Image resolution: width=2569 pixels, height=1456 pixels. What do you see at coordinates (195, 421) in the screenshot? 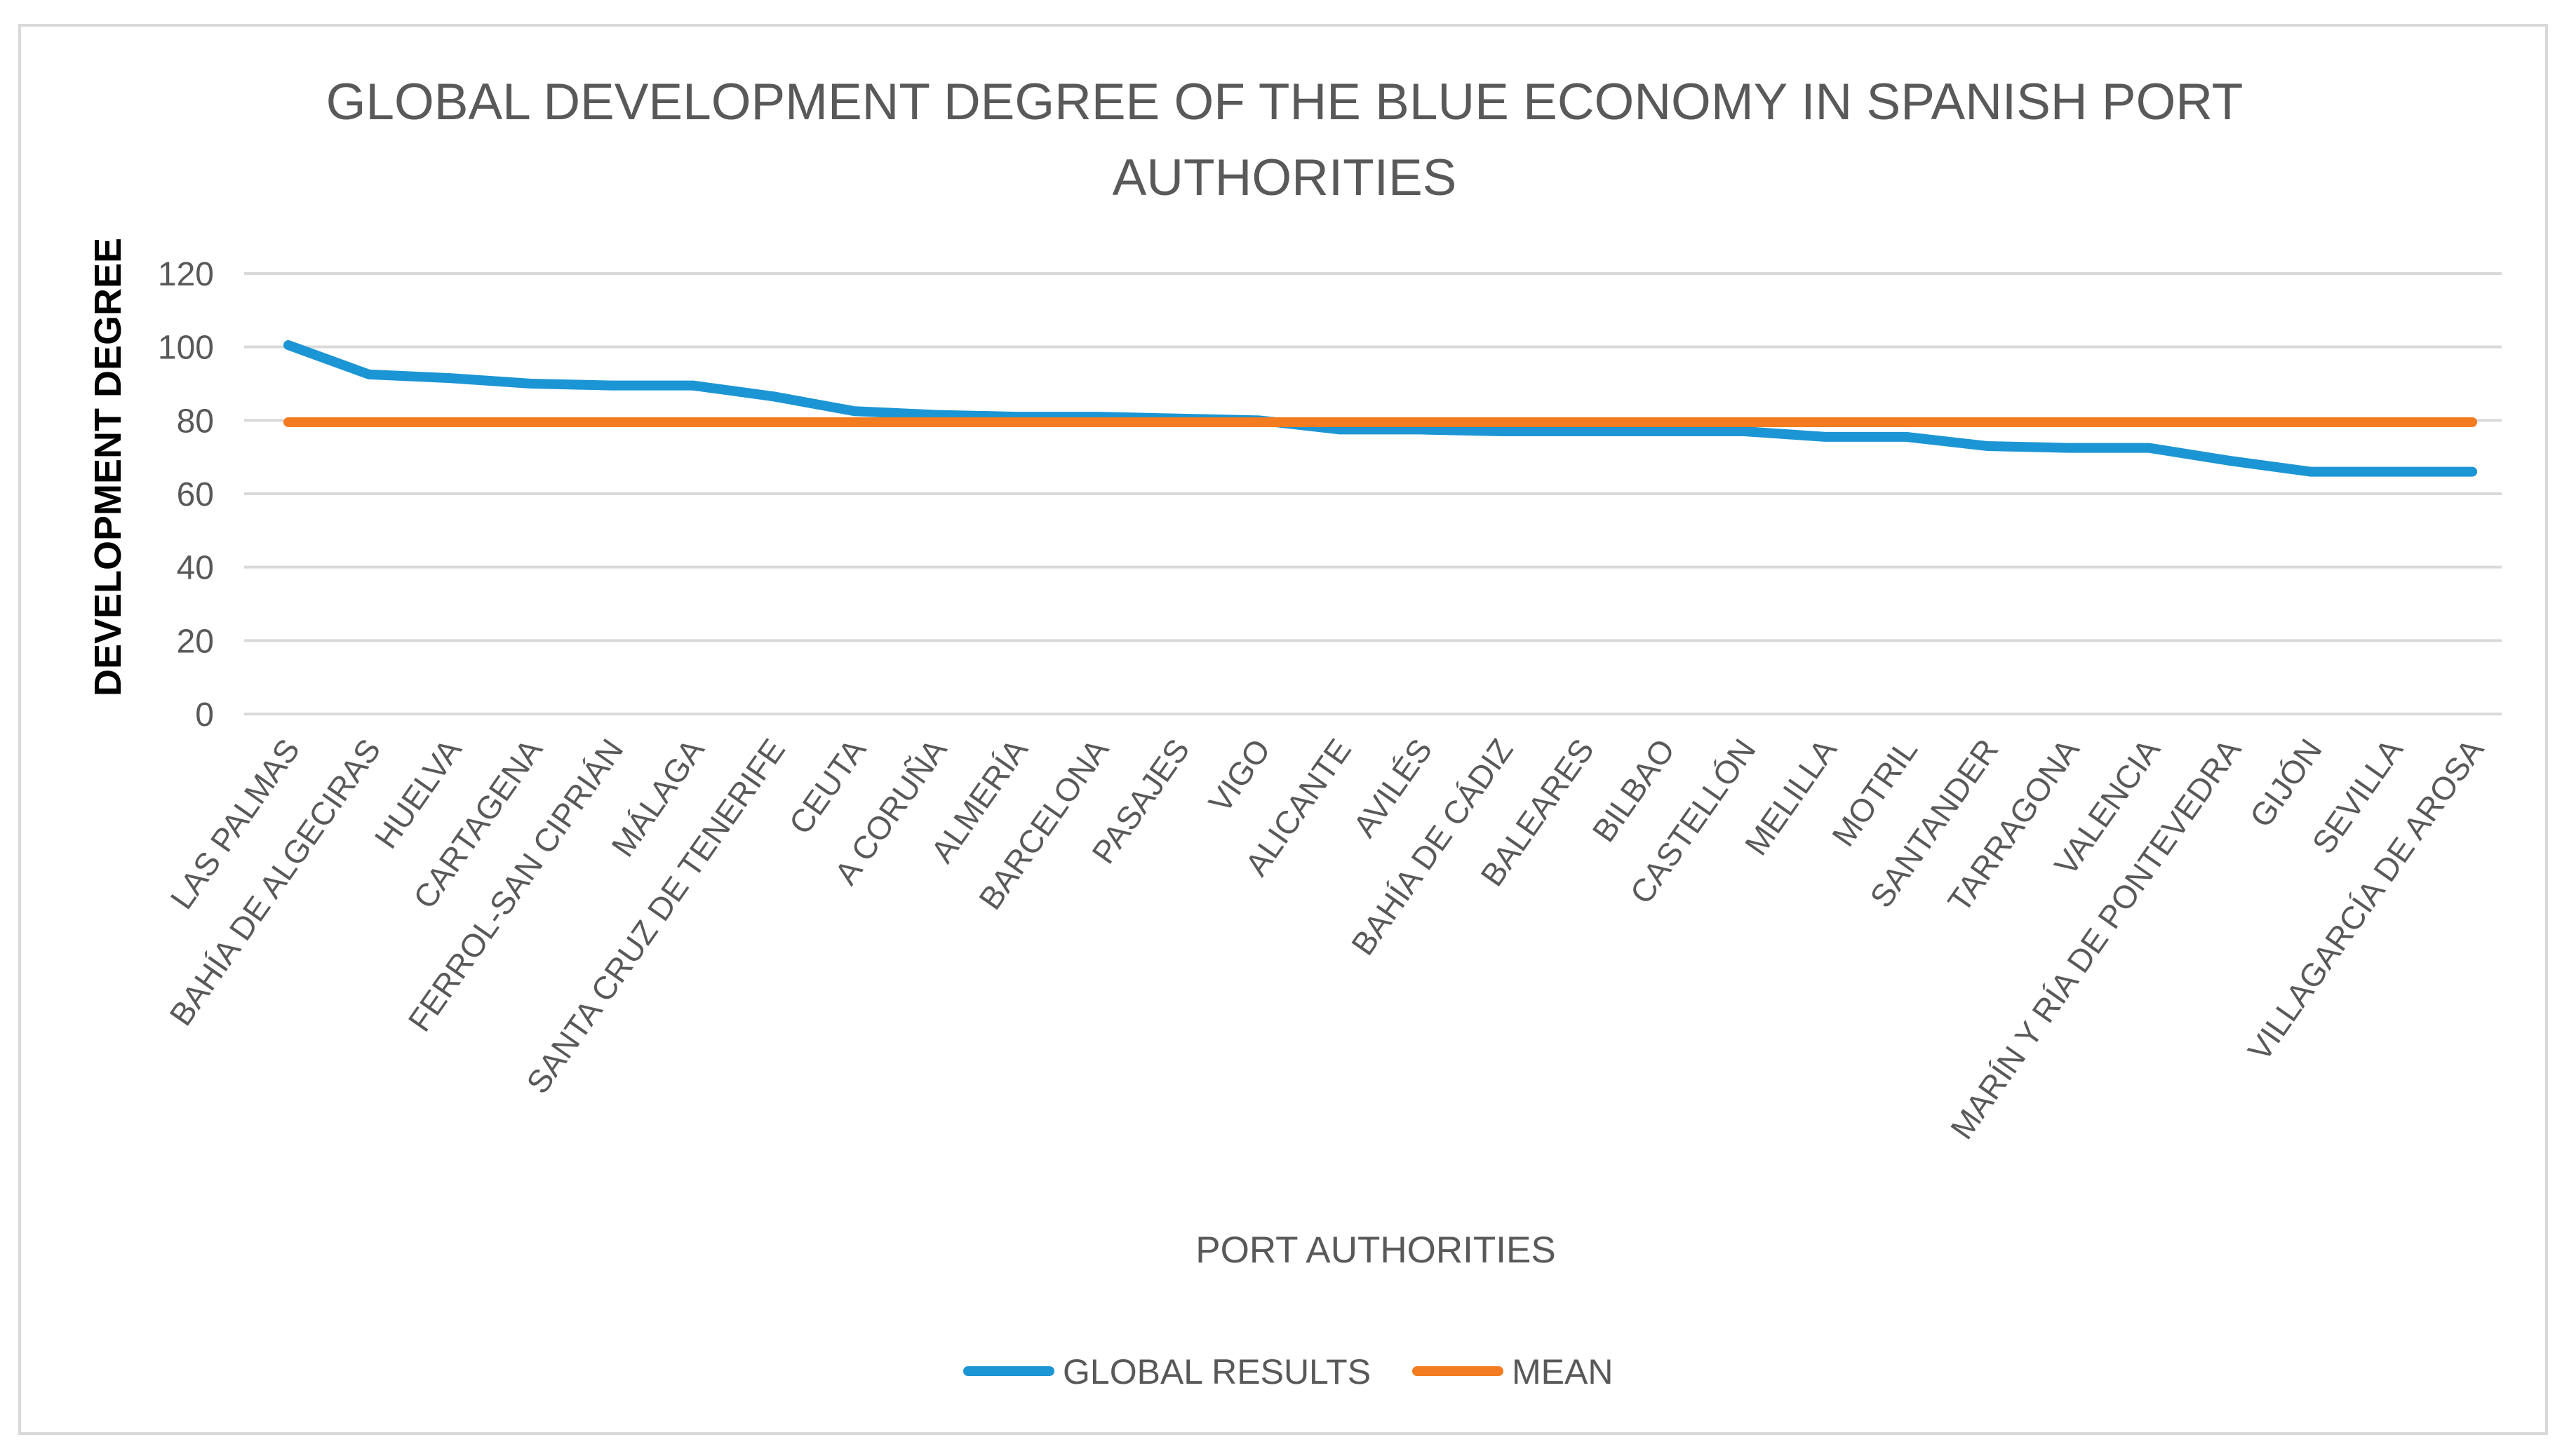
I see `y-tick-label: 80` at bounding box center [195, 421].